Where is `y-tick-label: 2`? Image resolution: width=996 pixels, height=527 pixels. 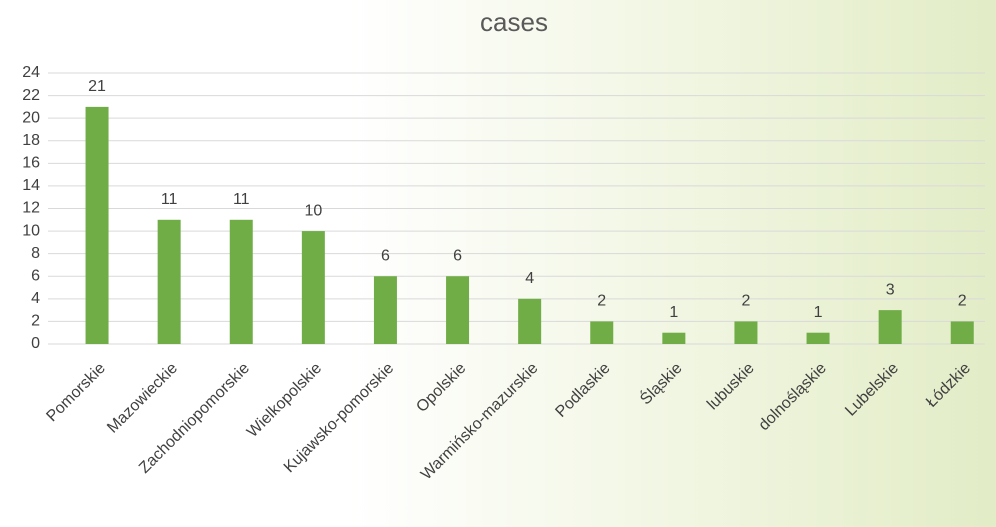 y-tick-label: 2 is located at coordinates (35, 321).